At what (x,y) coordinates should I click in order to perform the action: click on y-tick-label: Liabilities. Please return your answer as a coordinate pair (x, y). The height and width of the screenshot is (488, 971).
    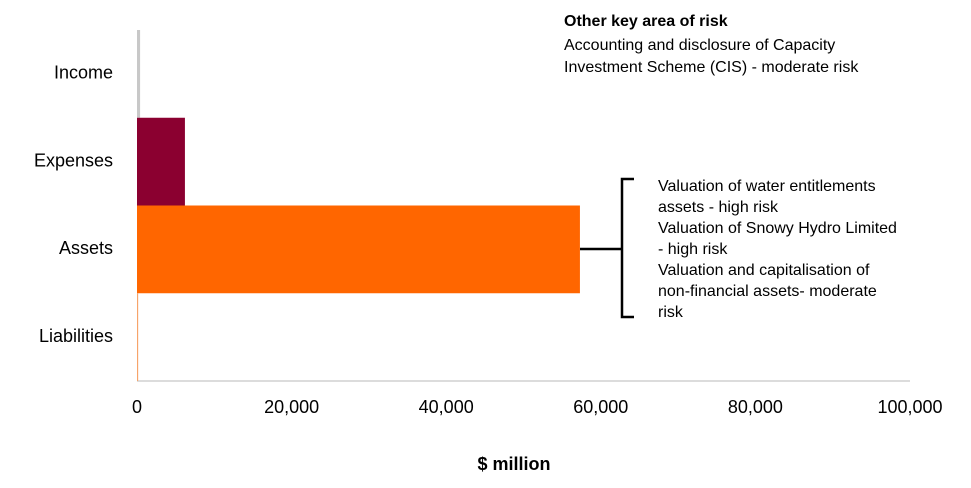
    Looking at the image, I should click on (76, 336).